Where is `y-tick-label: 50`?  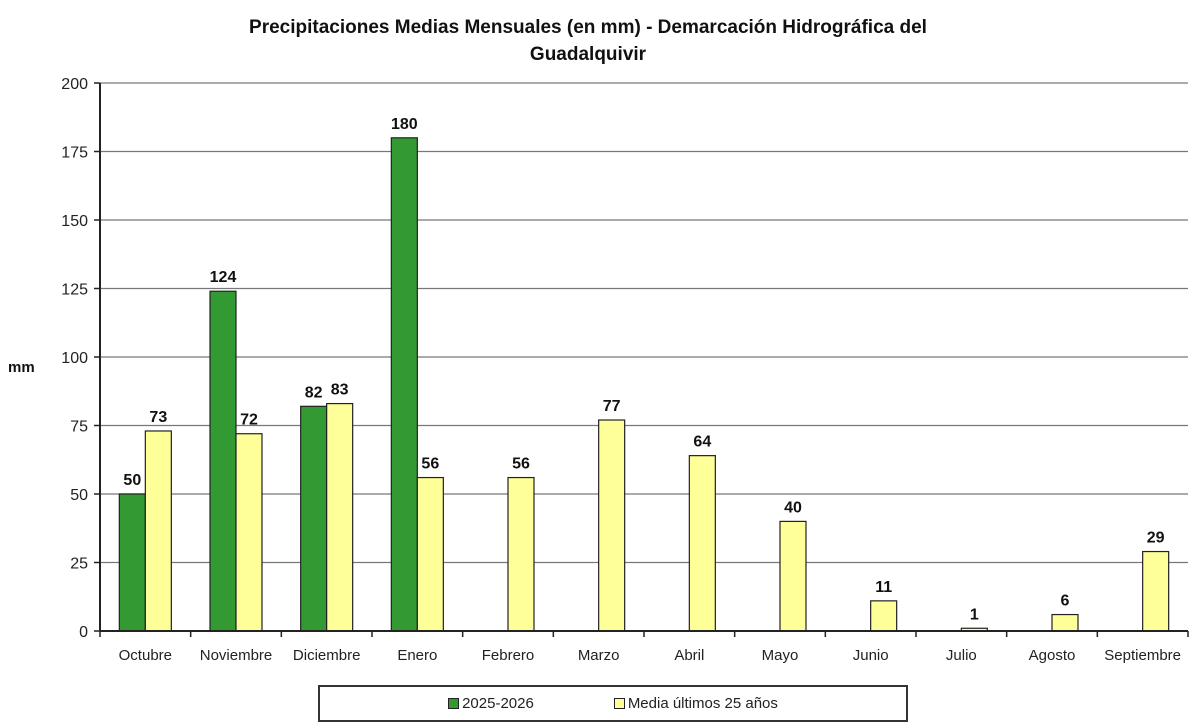 y-tick-label: 50 is located at coordinates (79, 495).